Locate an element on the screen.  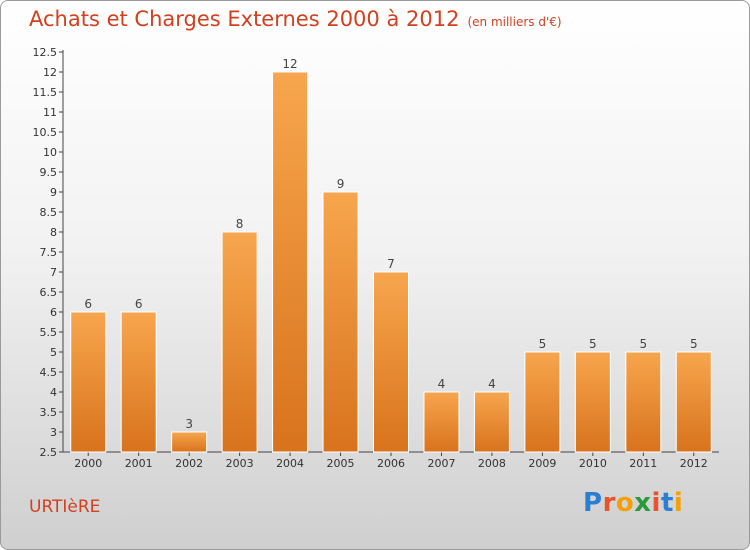
y-tick-label: 10 is located at coordinates (50, 152).